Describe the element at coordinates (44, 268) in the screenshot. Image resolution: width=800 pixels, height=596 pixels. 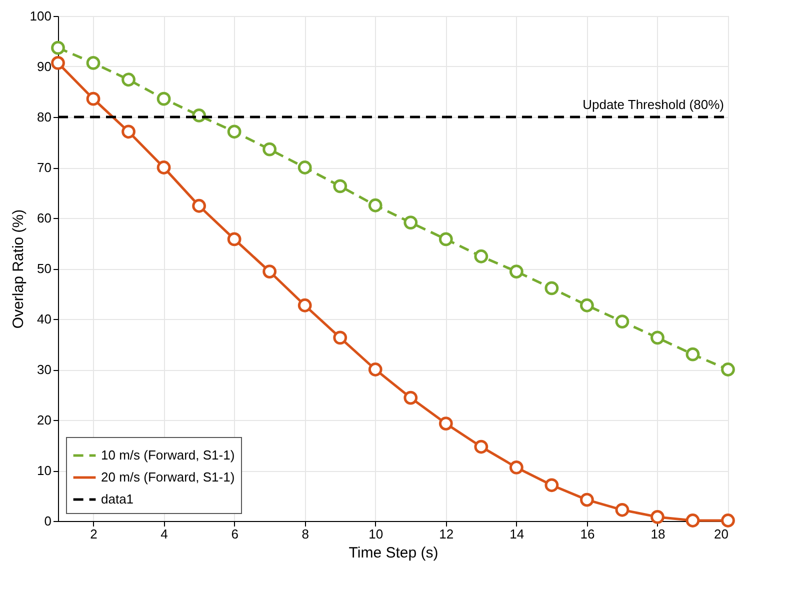
I see `y-tick-label: 50` at that location.